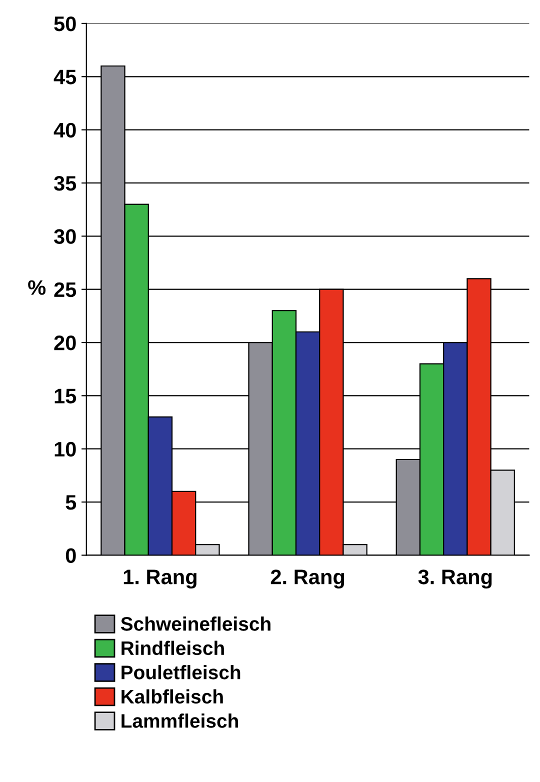 The image size is (540, 782). I want to click on y-axis-title: %, so click(37, 287).